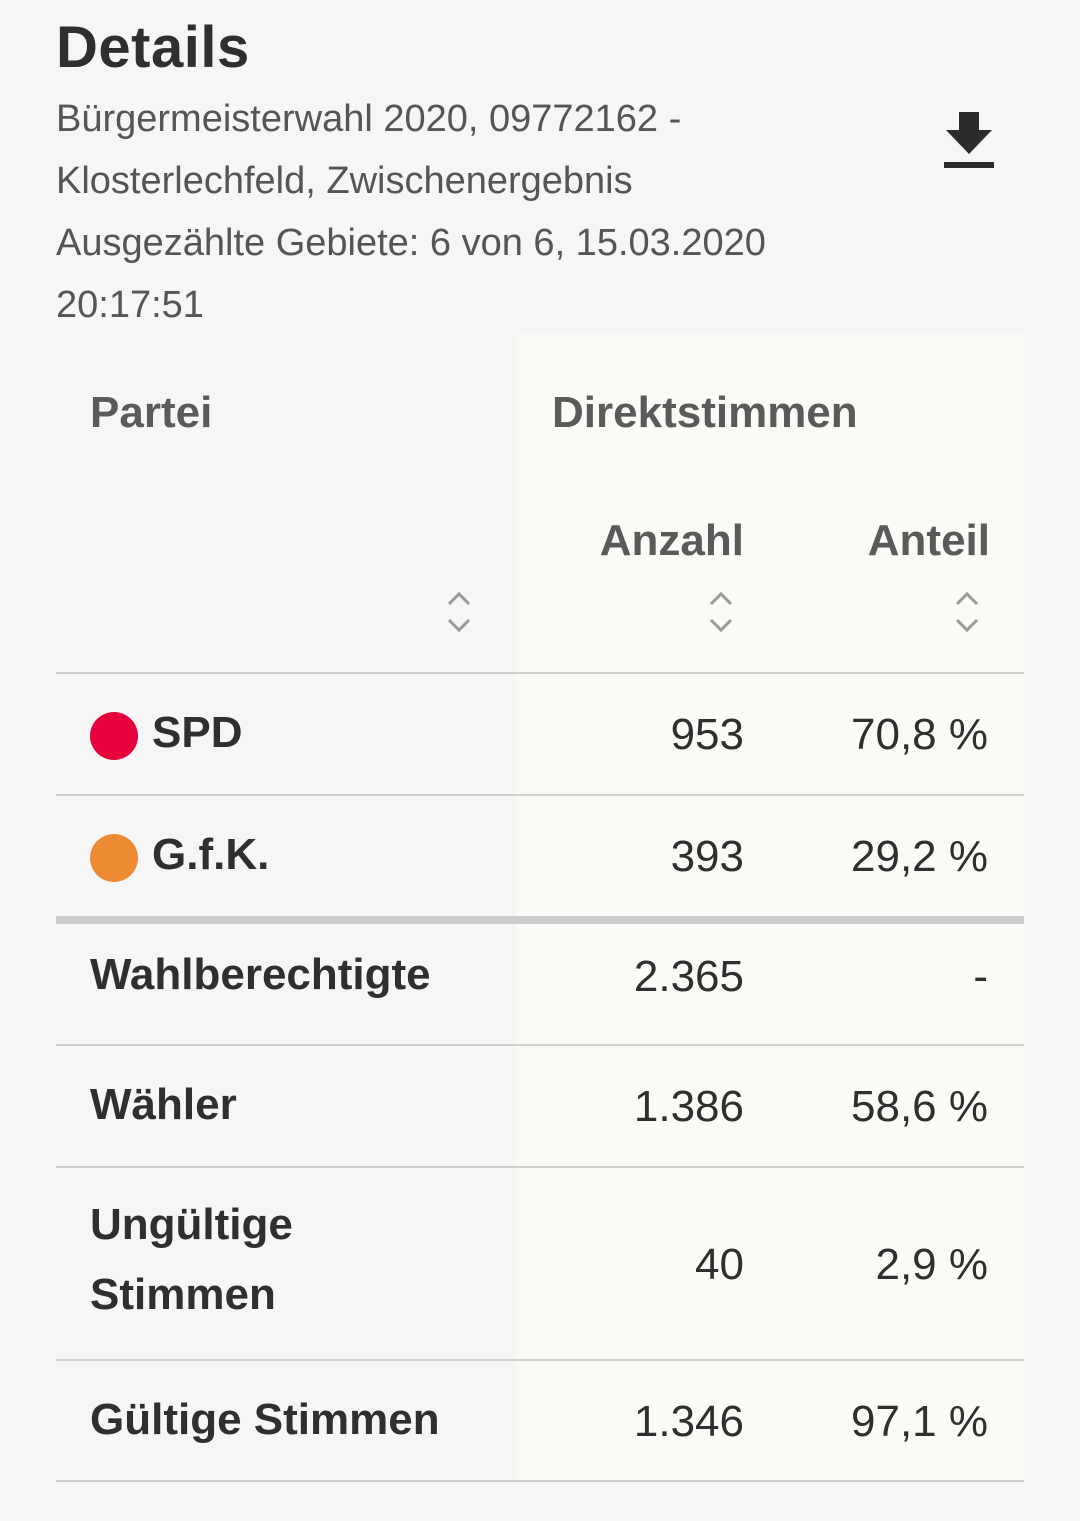  I want to click on party-name: G.f.K., so click(211, 854).